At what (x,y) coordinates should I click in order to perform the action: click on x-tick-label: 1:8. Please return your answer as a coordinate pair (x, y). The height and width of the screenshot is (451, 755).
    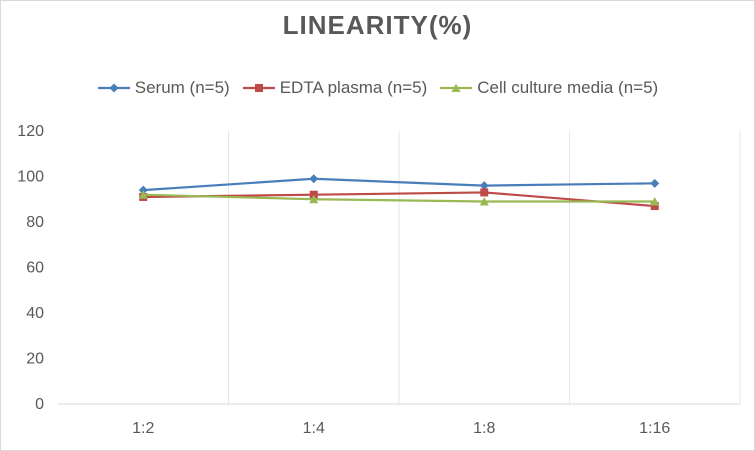
    Looking at the image, I should click on (484, 428).